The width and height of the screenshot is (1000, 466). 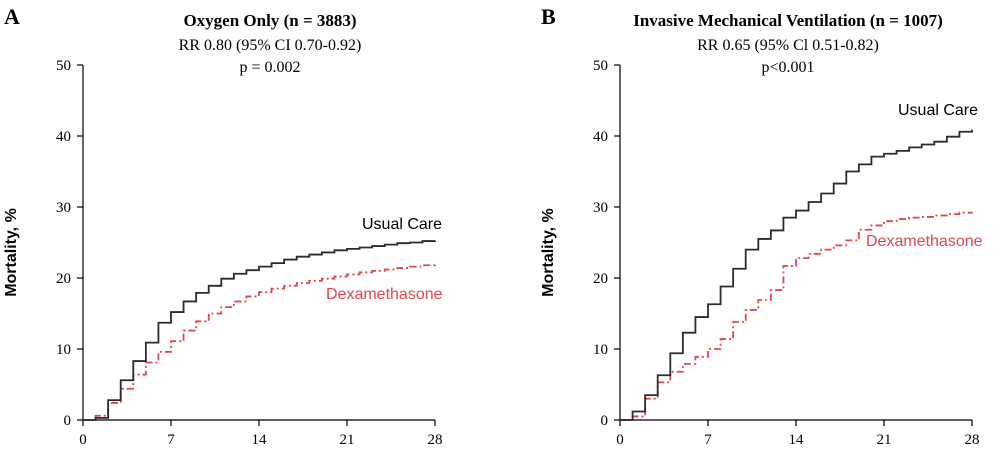 What do you see at coordinates (788, 45) in the screenshot?
I see `chart-subtitle-line: RR 0.65 (95% Cl 0.51-0.82)` at bounding box center [788, 45].